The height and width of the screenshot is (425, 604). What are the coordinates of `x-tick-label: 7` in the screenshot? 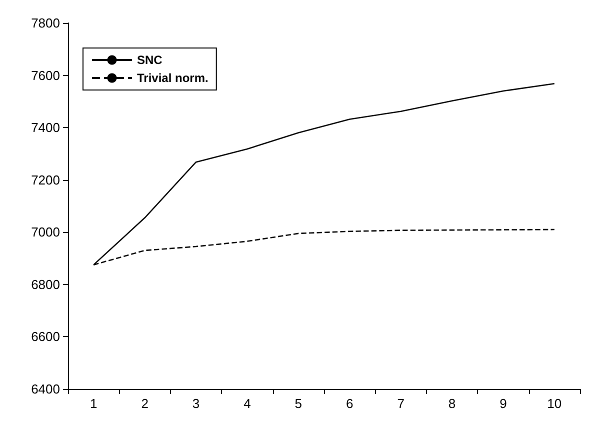 It's located at (400, 403).